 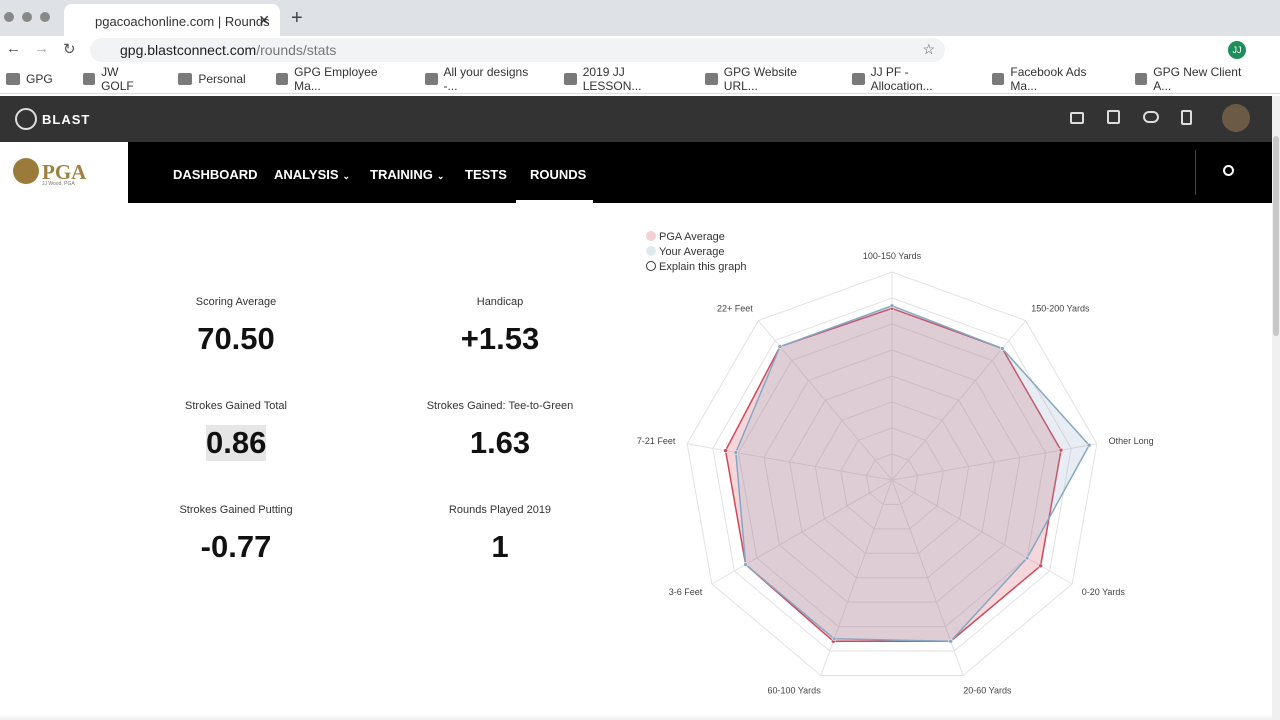 I want to click on divider, so click(x=1195, y=172).